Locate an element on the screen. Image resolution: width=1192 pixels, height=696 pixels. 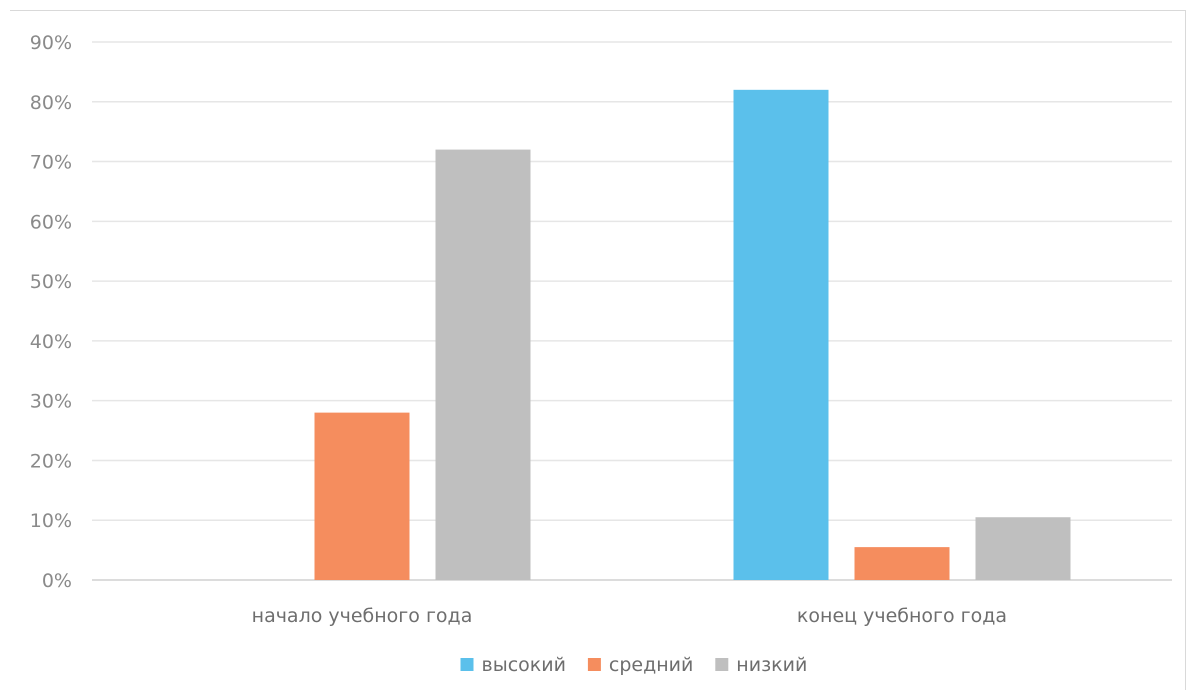
y-tick-label: 10% is located at coordinates (51, 521).